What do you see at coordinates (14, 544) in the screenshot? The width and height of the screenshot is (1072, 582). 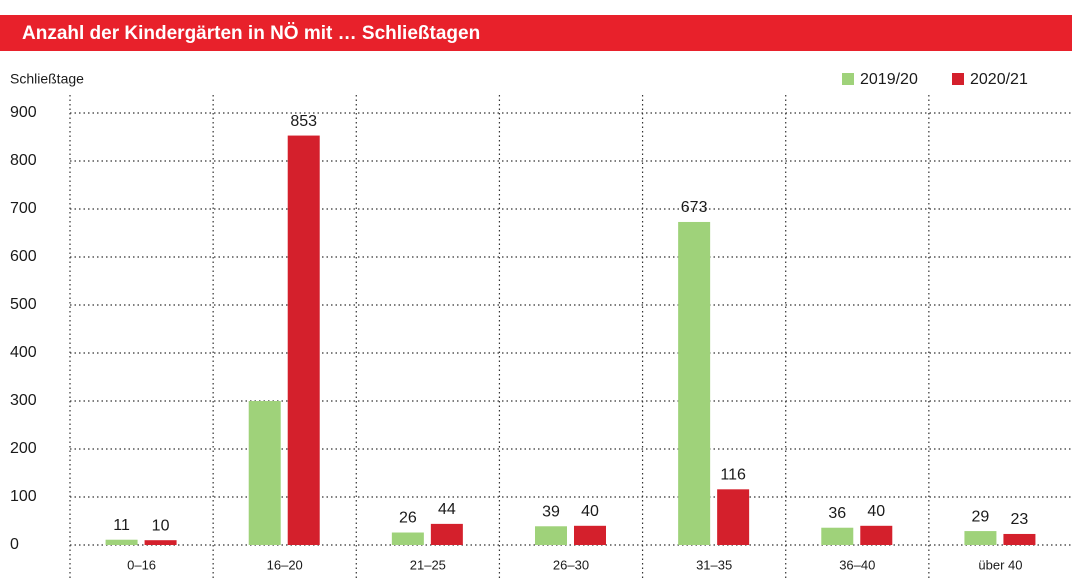 I see `y-tick-label: 0` at bounding box center [14, 544].